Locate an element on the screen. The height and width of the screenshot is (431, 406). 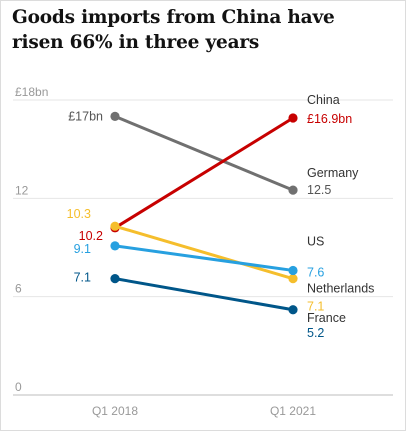
data-label-us: 7.6 is located at coordinates (315, 272).